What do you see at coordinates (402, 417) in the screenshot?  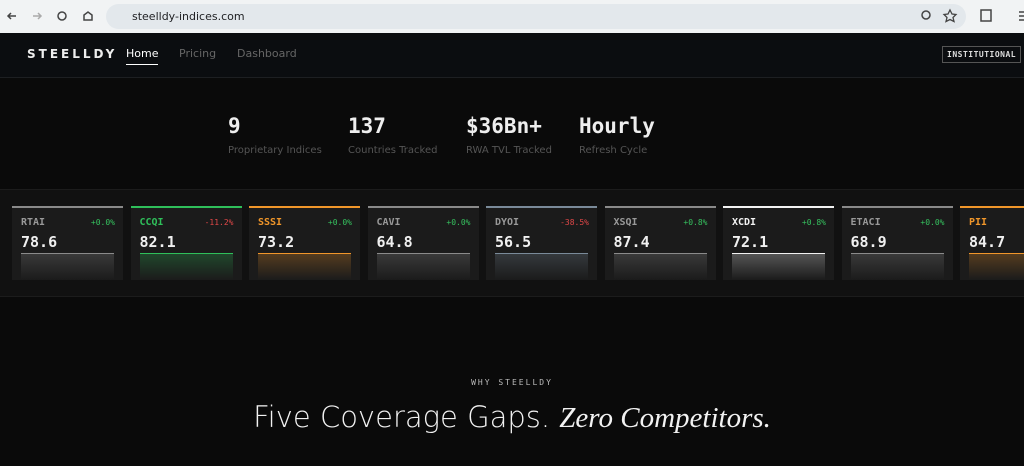 I see `heading-text: Five Coverage Gaps.` at bounding box center [402, 417].